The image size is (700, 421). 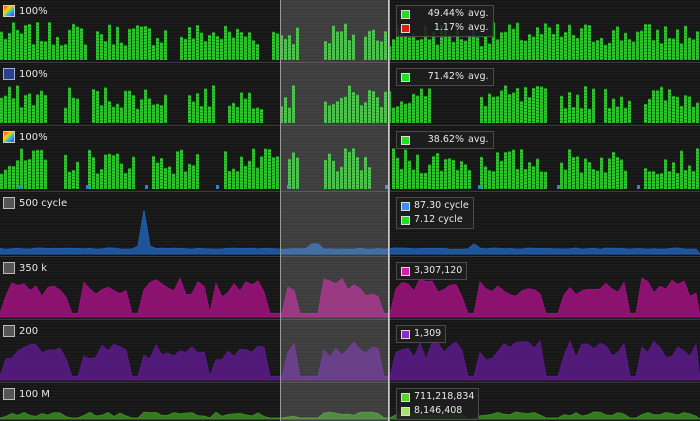 What do you see at coordinates (350, 191) in the screenshot?
I see `lane-divider` at bounding box center [350, 191].